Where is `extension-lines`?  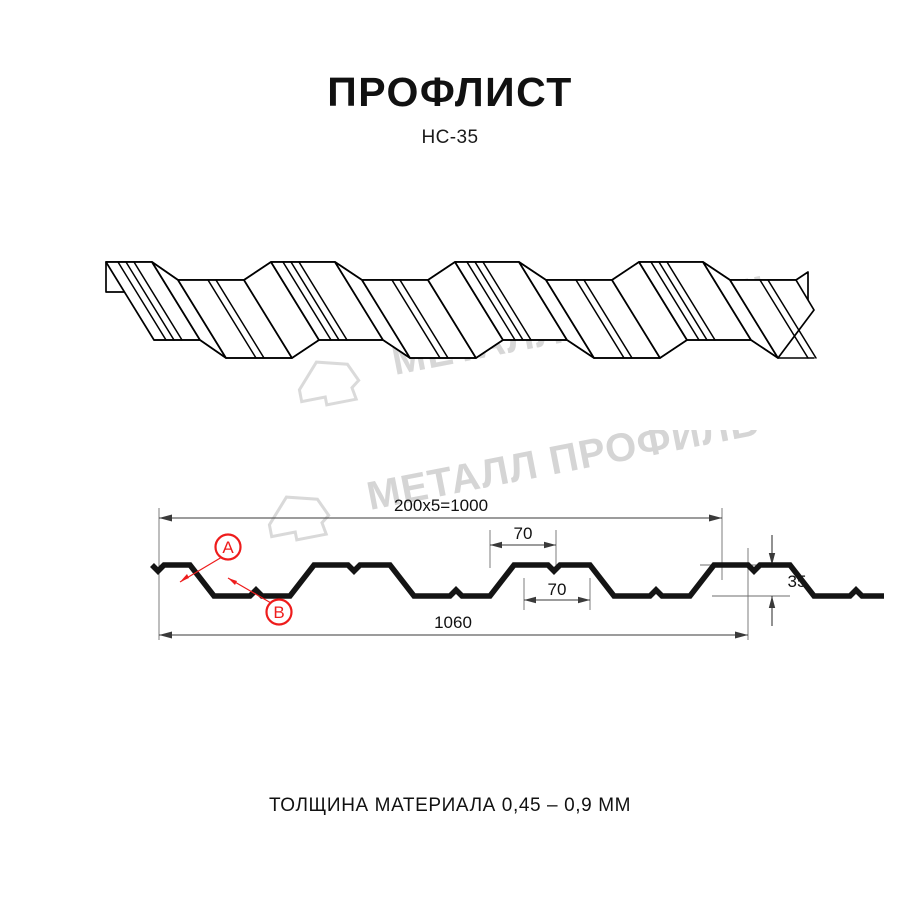 extension-lines is located at coordinates (474, 574).